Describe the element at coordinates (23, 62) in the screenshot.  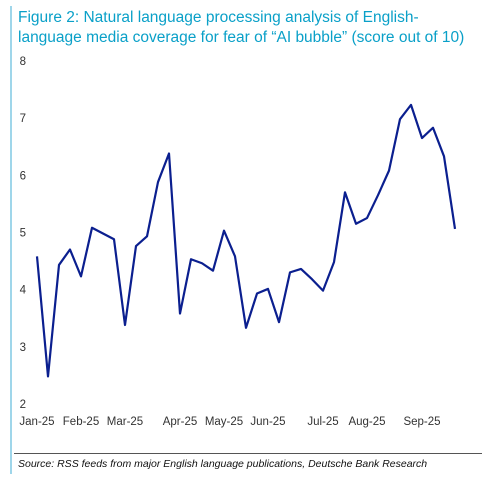
I see `y-tick-label: 8` at that location.